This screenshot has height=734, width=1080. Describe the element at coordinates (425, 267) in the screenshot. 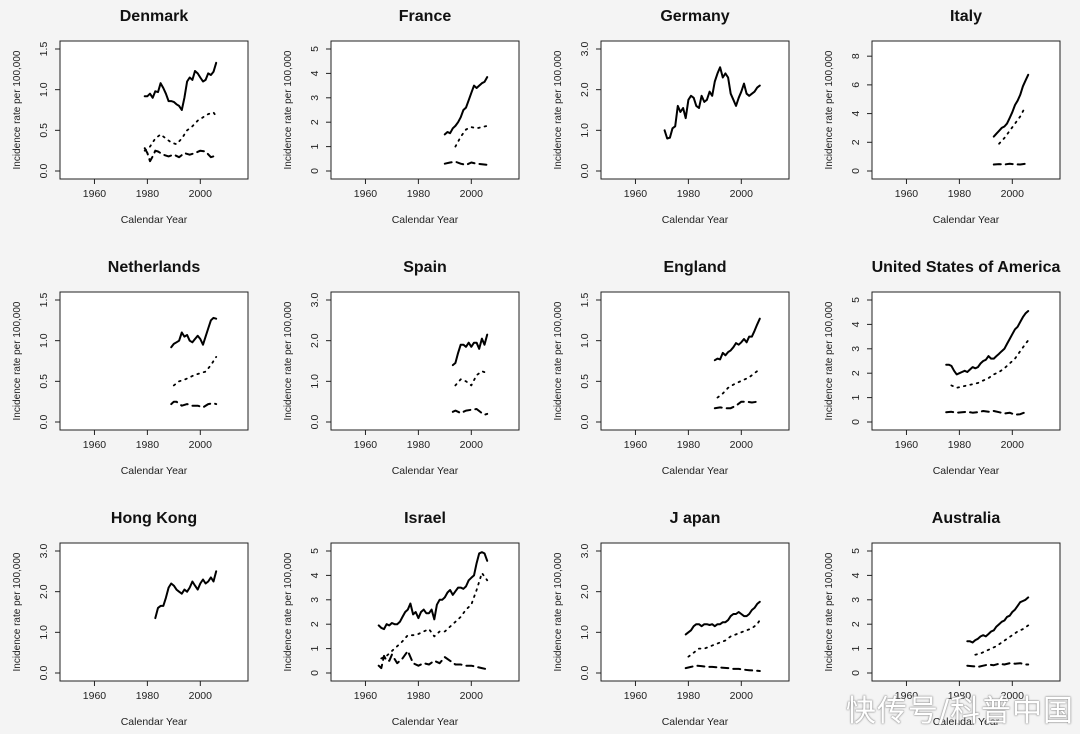

I see `panel-title: Spain` at that location.